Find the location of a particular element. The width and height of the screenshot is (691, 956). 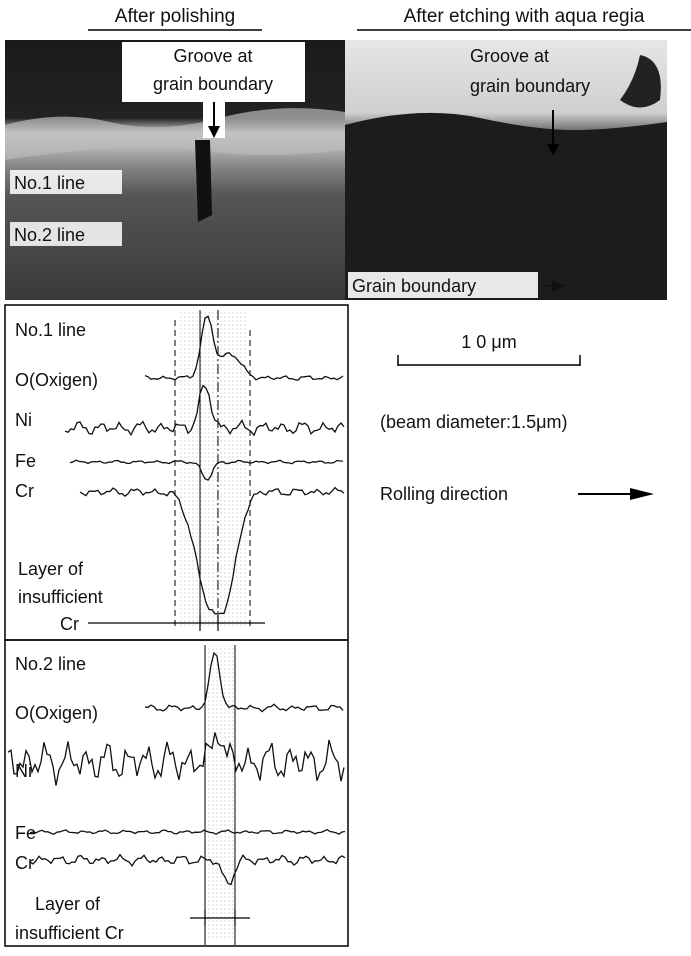

layer-label: insufficient is located at coordinates (60, 597).